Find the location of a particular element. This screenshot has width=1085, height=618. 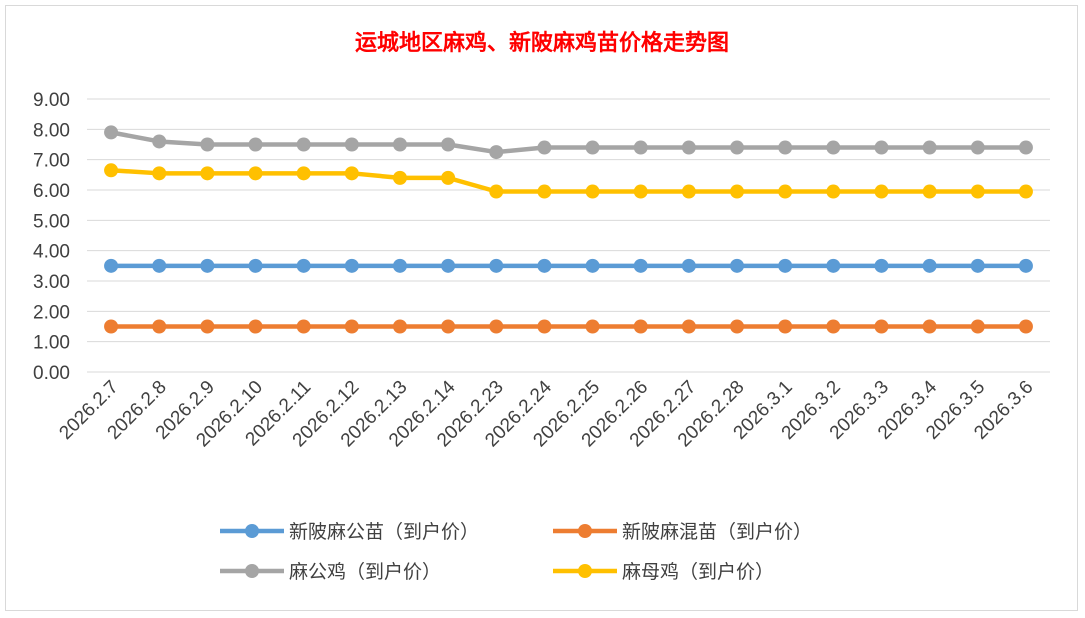

y-tick-label: 7.00 is located at coordinates (51, 161).